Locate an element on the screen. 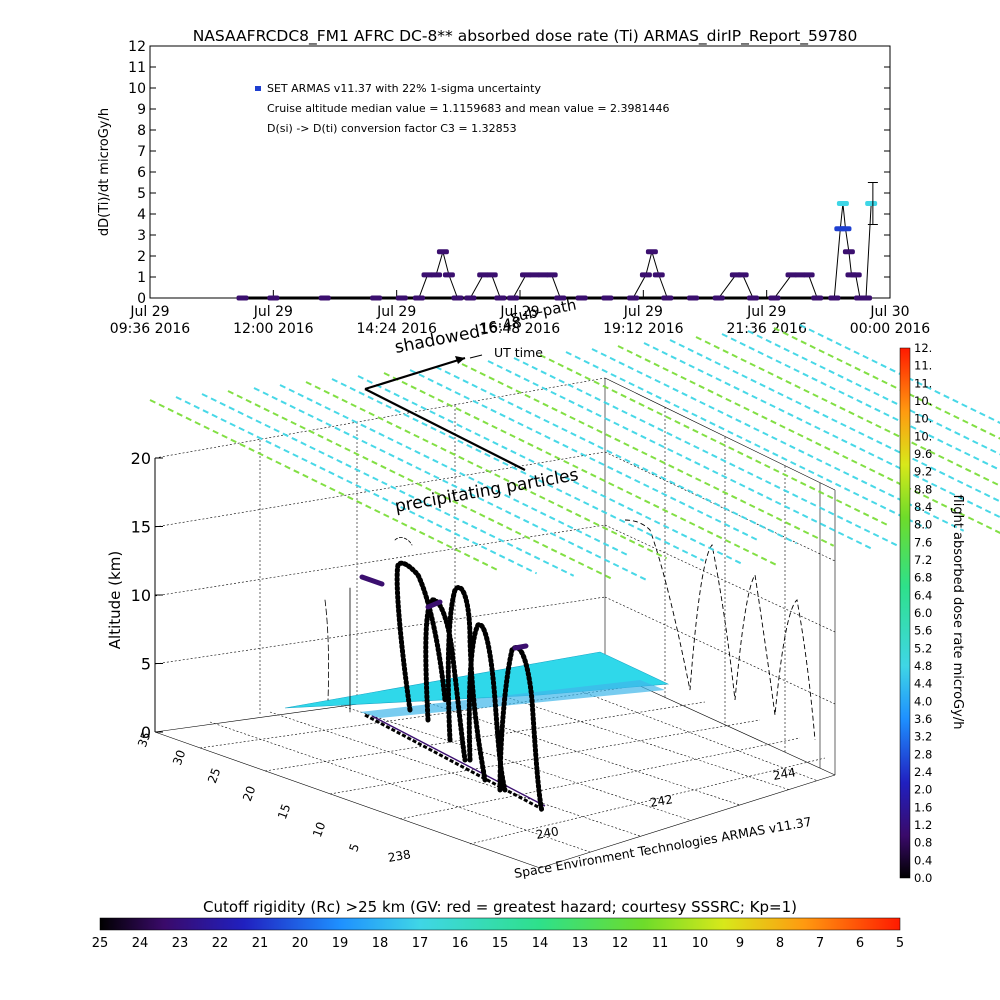 This screenshot has height=1000, width=1000. dose-colorbar-tick-label: 8.4 is located at coordinates (923, 507).